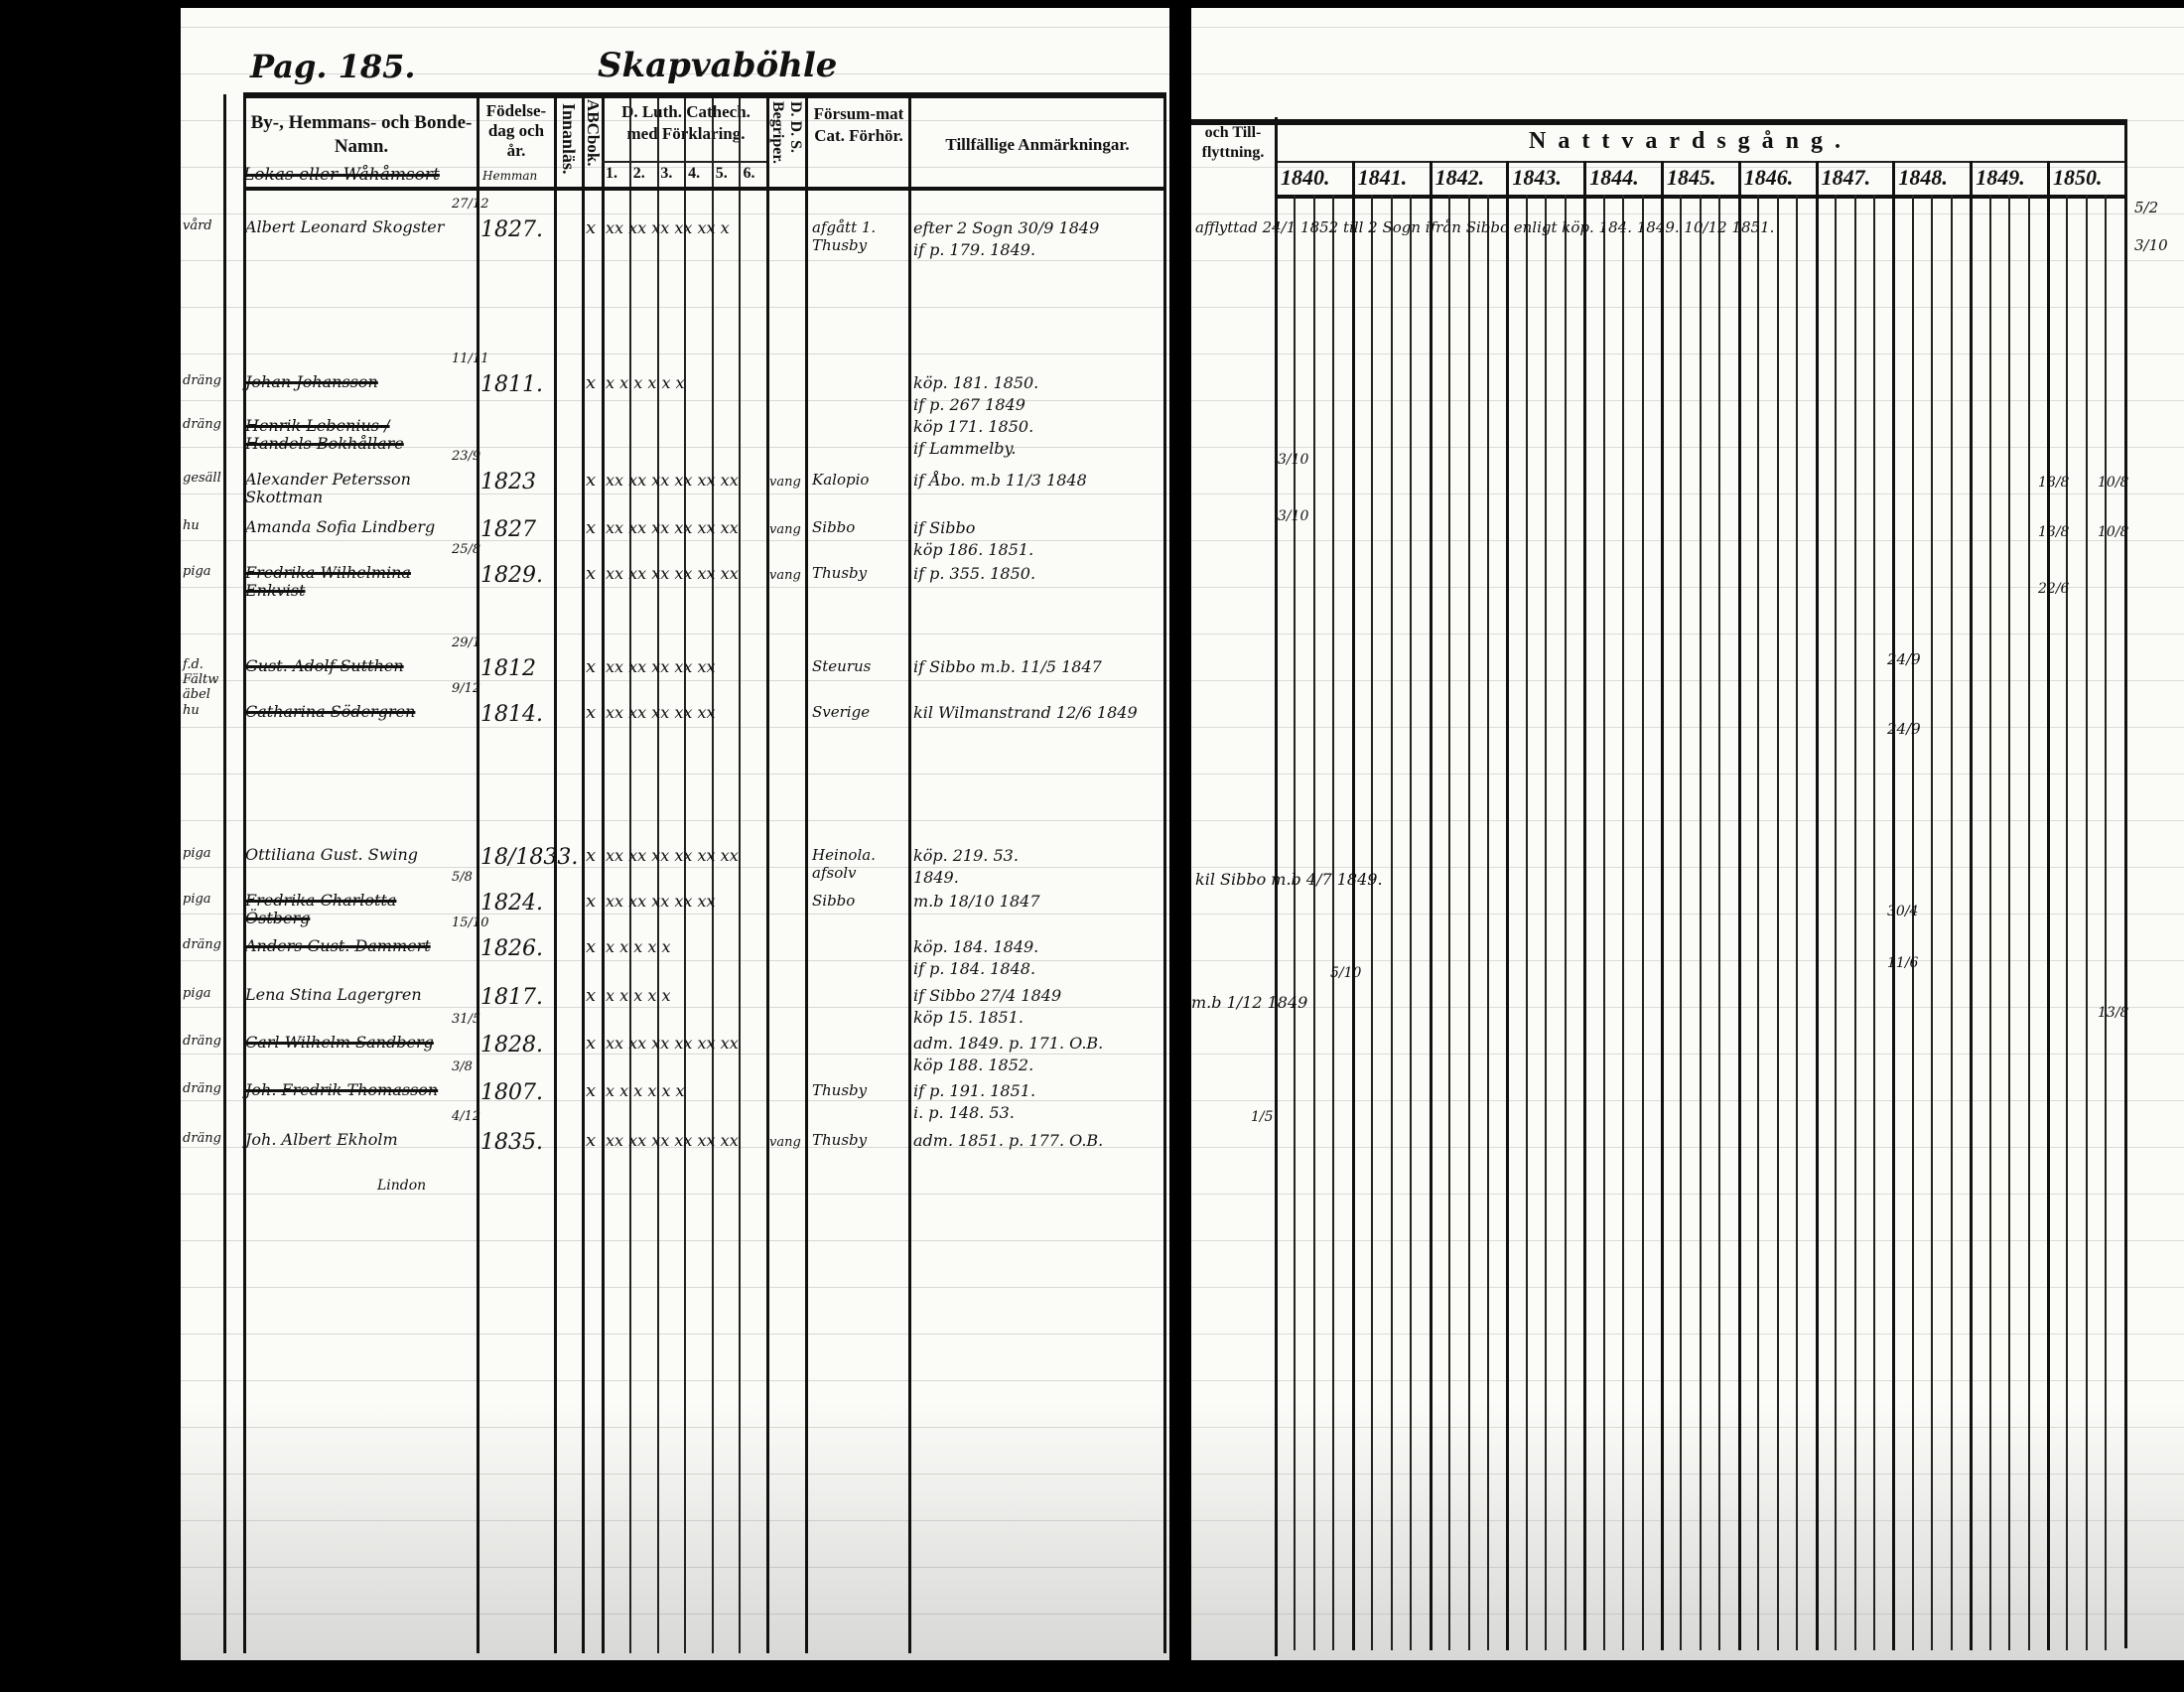  I want to click on row-birth-date: 11/11, so click(470, 359).